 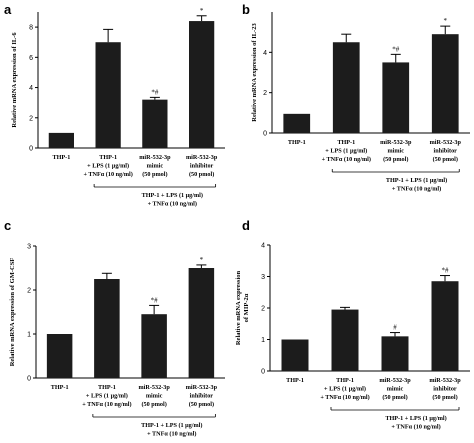 What do you see at coordinates (8, 9) in the screenshot?
I see `panel-letter: a` at bounding box center [8, 9].